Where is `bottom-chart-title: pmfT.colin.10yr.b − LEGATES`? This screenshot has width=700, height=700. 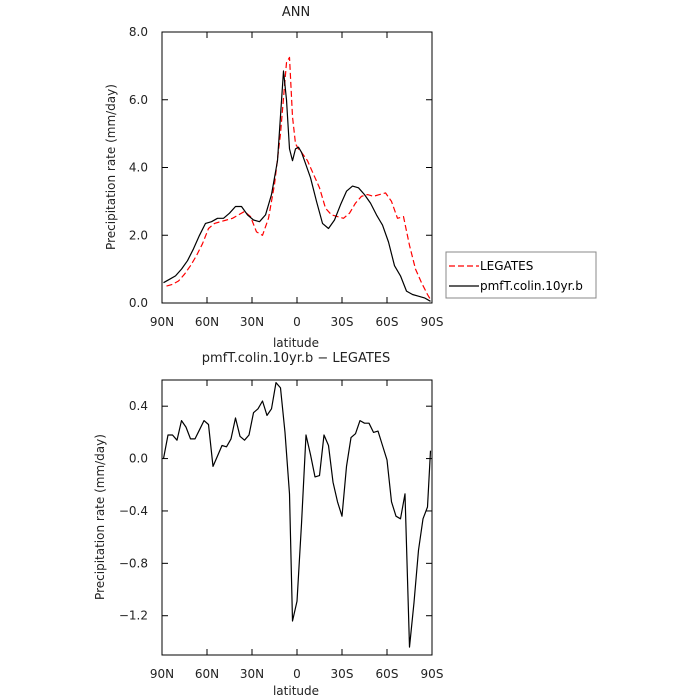
bottom-chart-title: pmfT.colin.10yr.b − LEGATES is located at coordinates (296, 358).